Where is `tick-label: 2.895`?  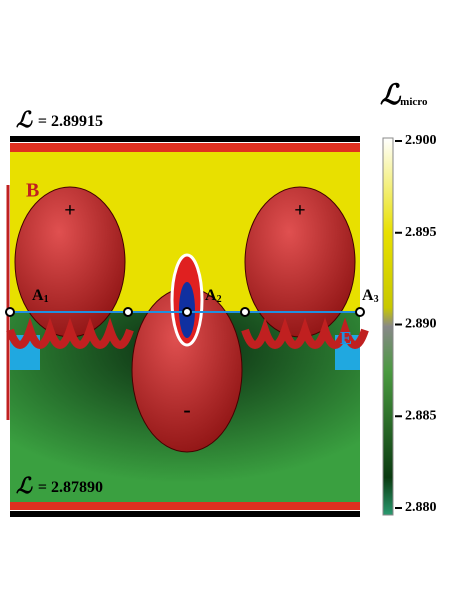 tick-label: 2.895 is located at coordinates (421, 232).